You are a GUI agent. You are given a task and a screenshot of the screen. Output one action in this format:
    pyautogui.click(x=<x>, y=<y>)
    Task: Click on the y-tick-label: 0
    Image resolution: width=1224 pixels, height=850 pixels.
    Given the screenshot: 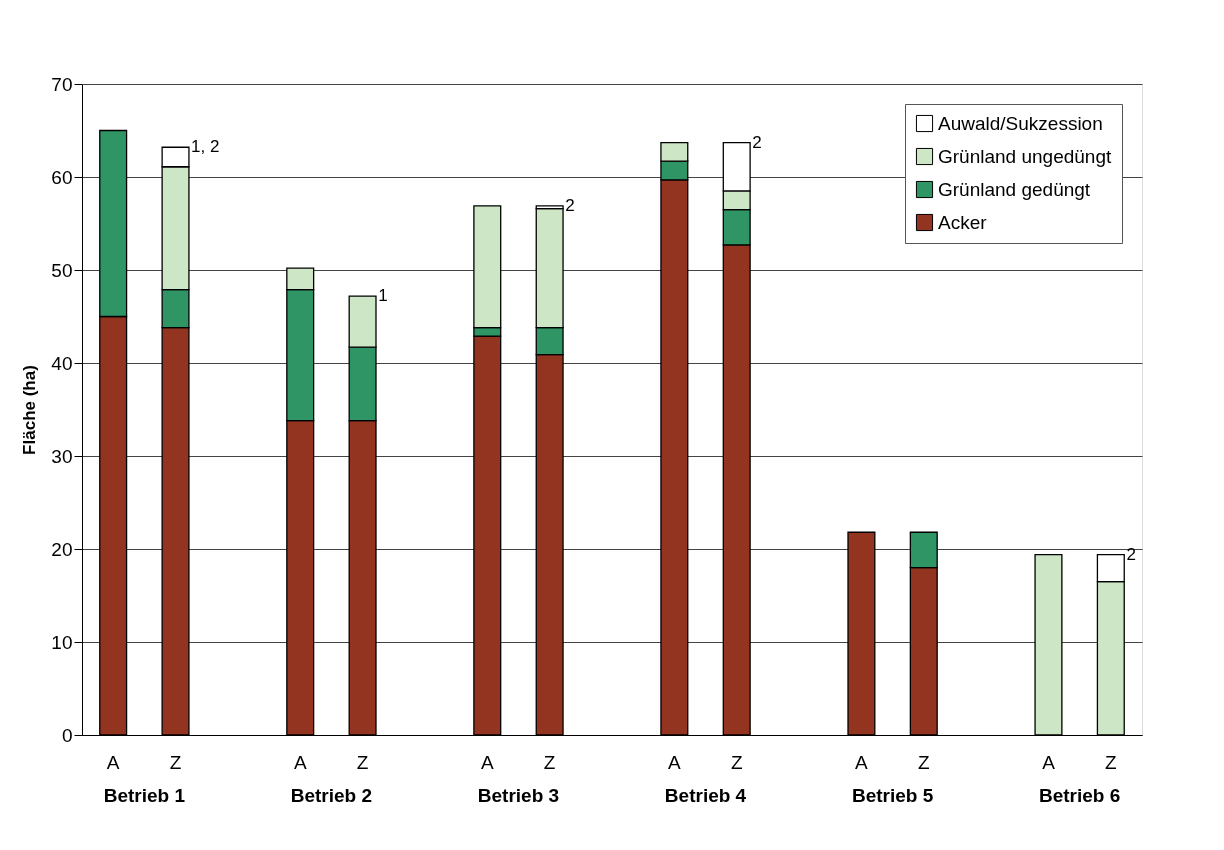 What is the action you would take?
    pyautogui.click(x=67, y=735)
    